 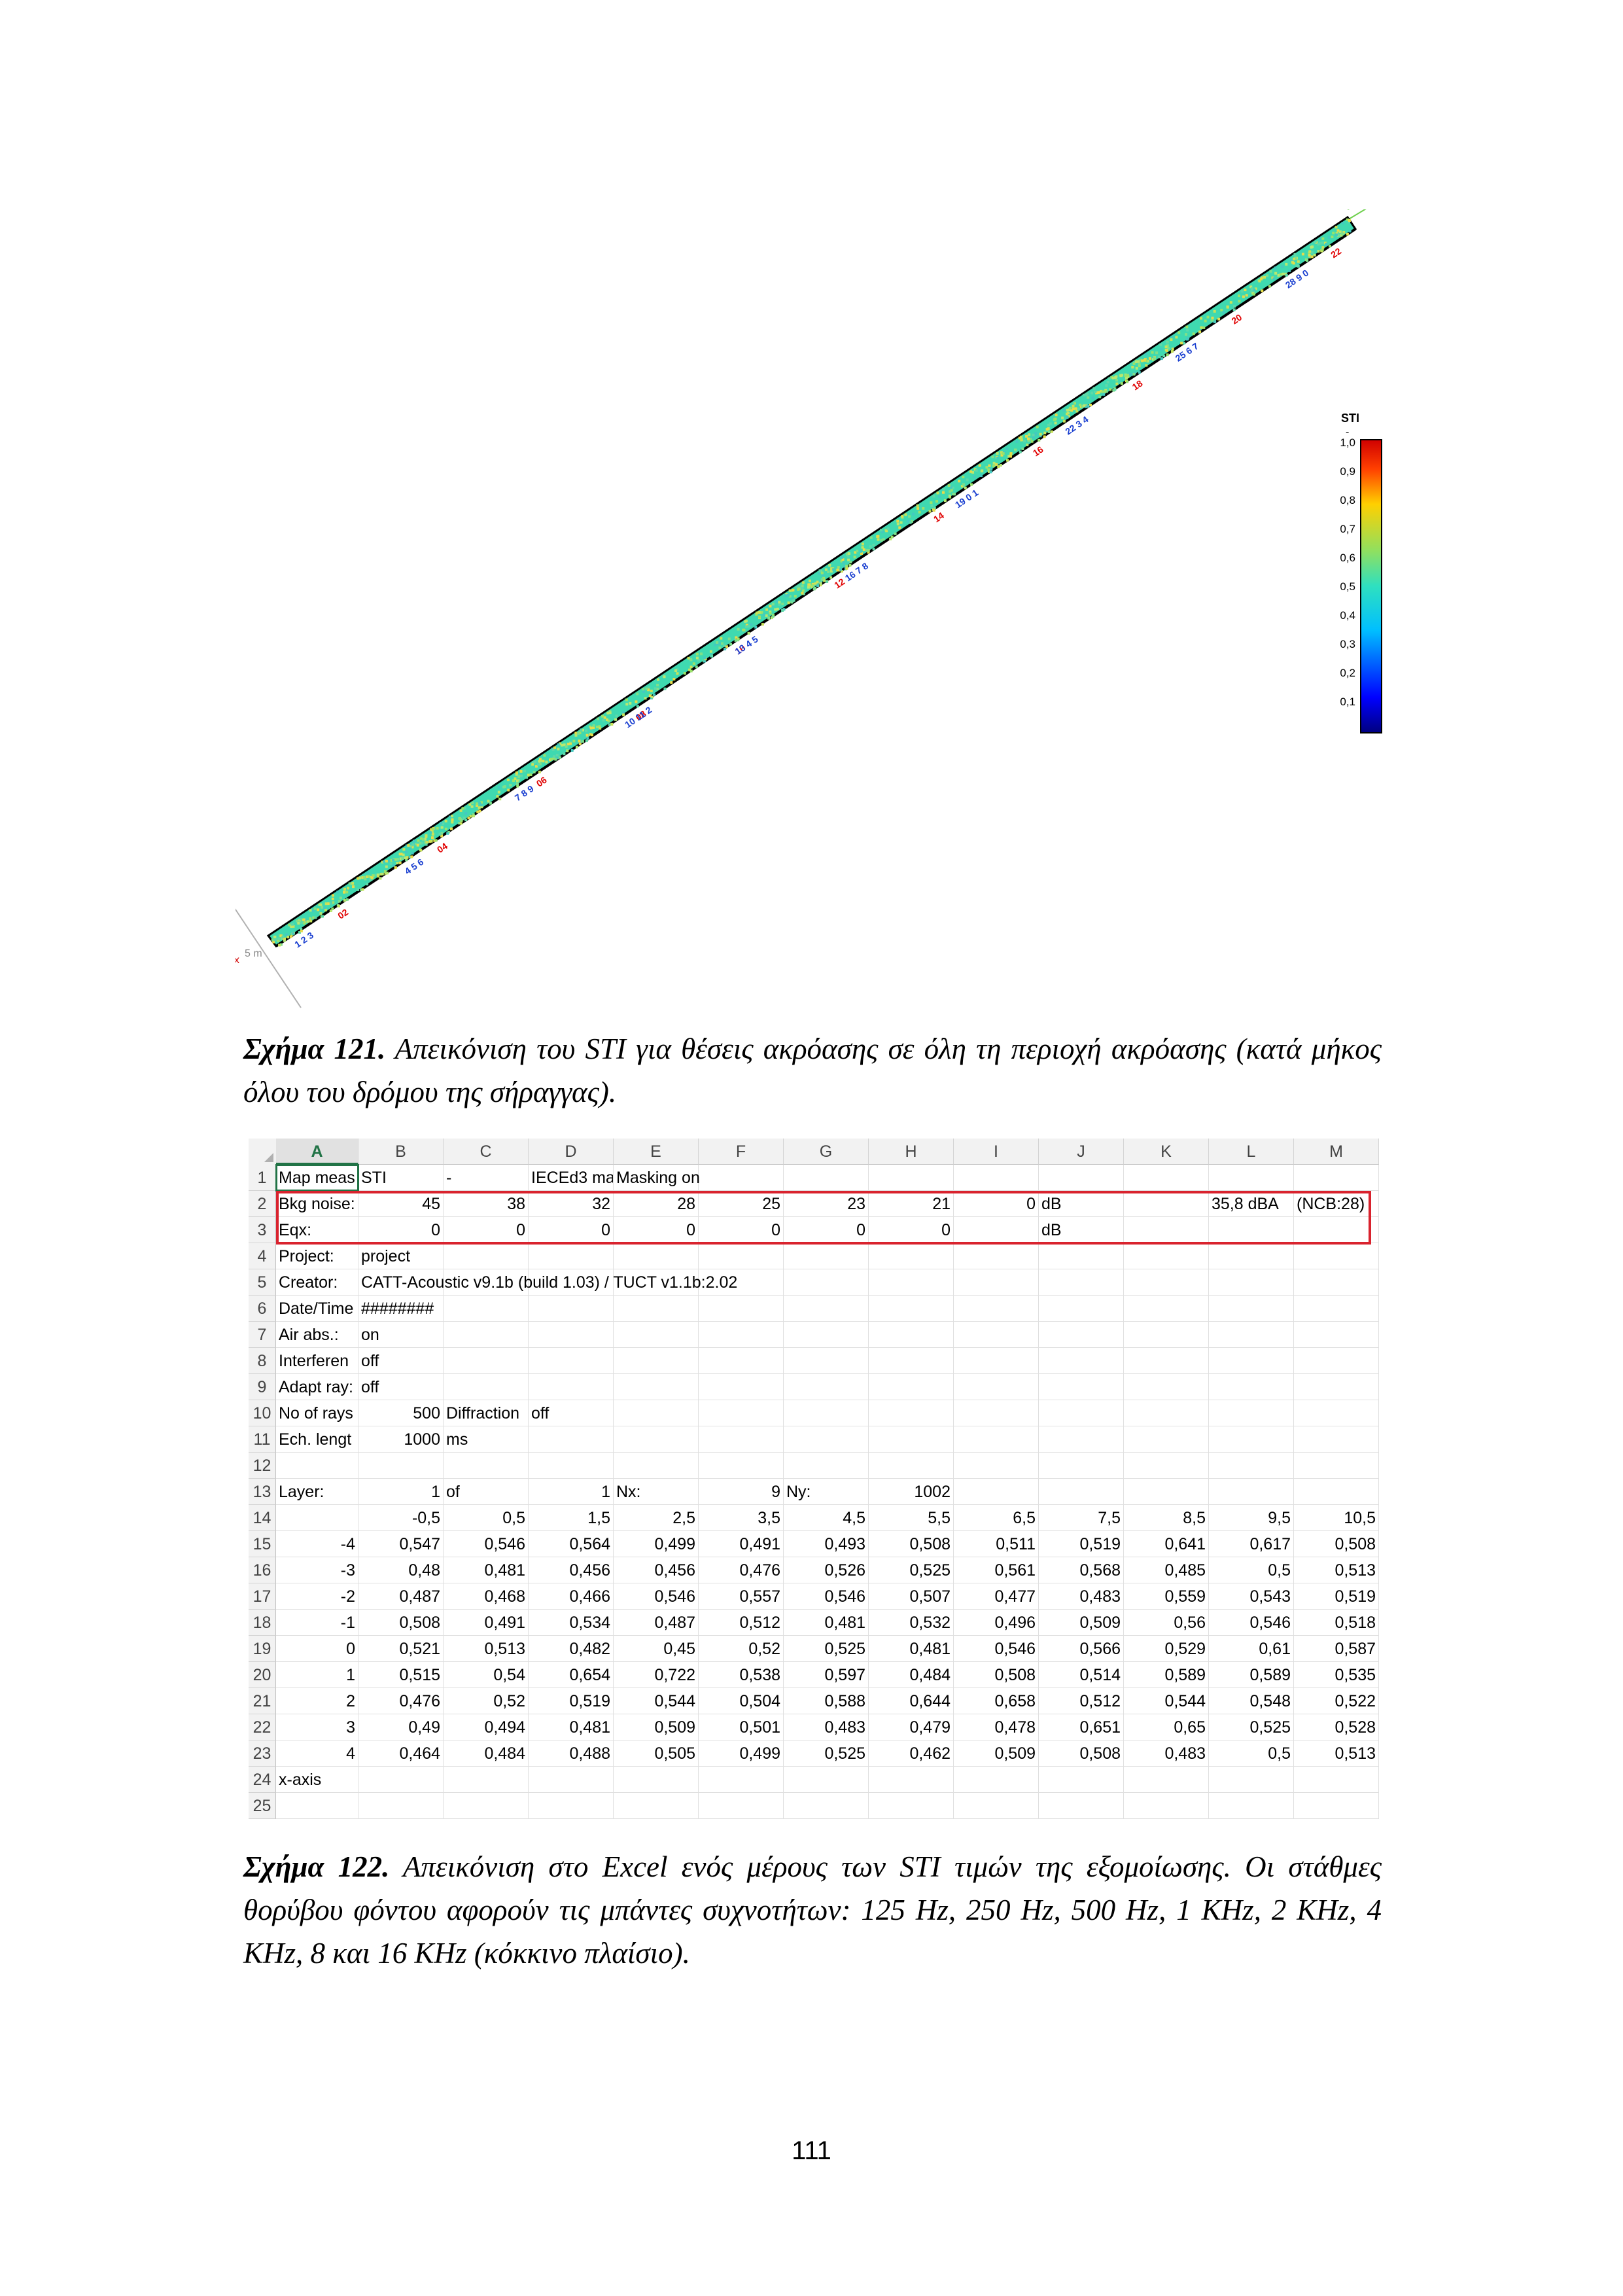 What do you see at coordinates (1337, 1466) in the screenshot?
I see `cell-m12` at bounding box center [1337, 1466].